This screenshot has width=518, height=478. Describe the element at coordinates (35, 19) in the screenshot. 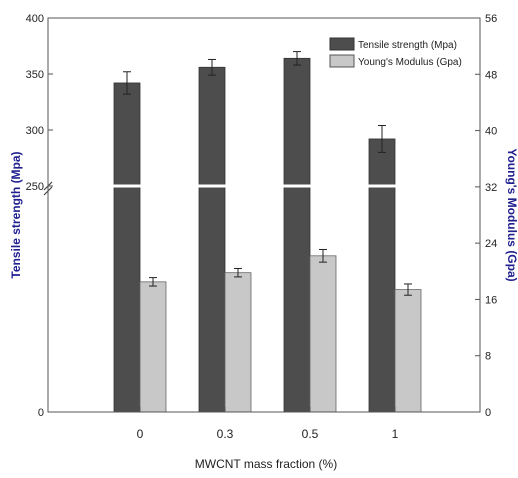

I see `y-left-tick-label: 400` at that location.